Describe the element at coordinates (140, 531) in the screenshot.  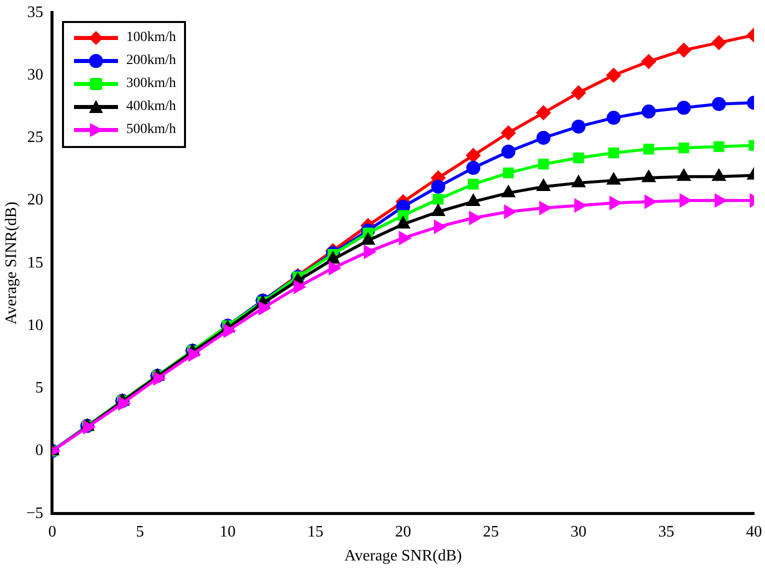
I see `x-tick-label: 5` at that location.